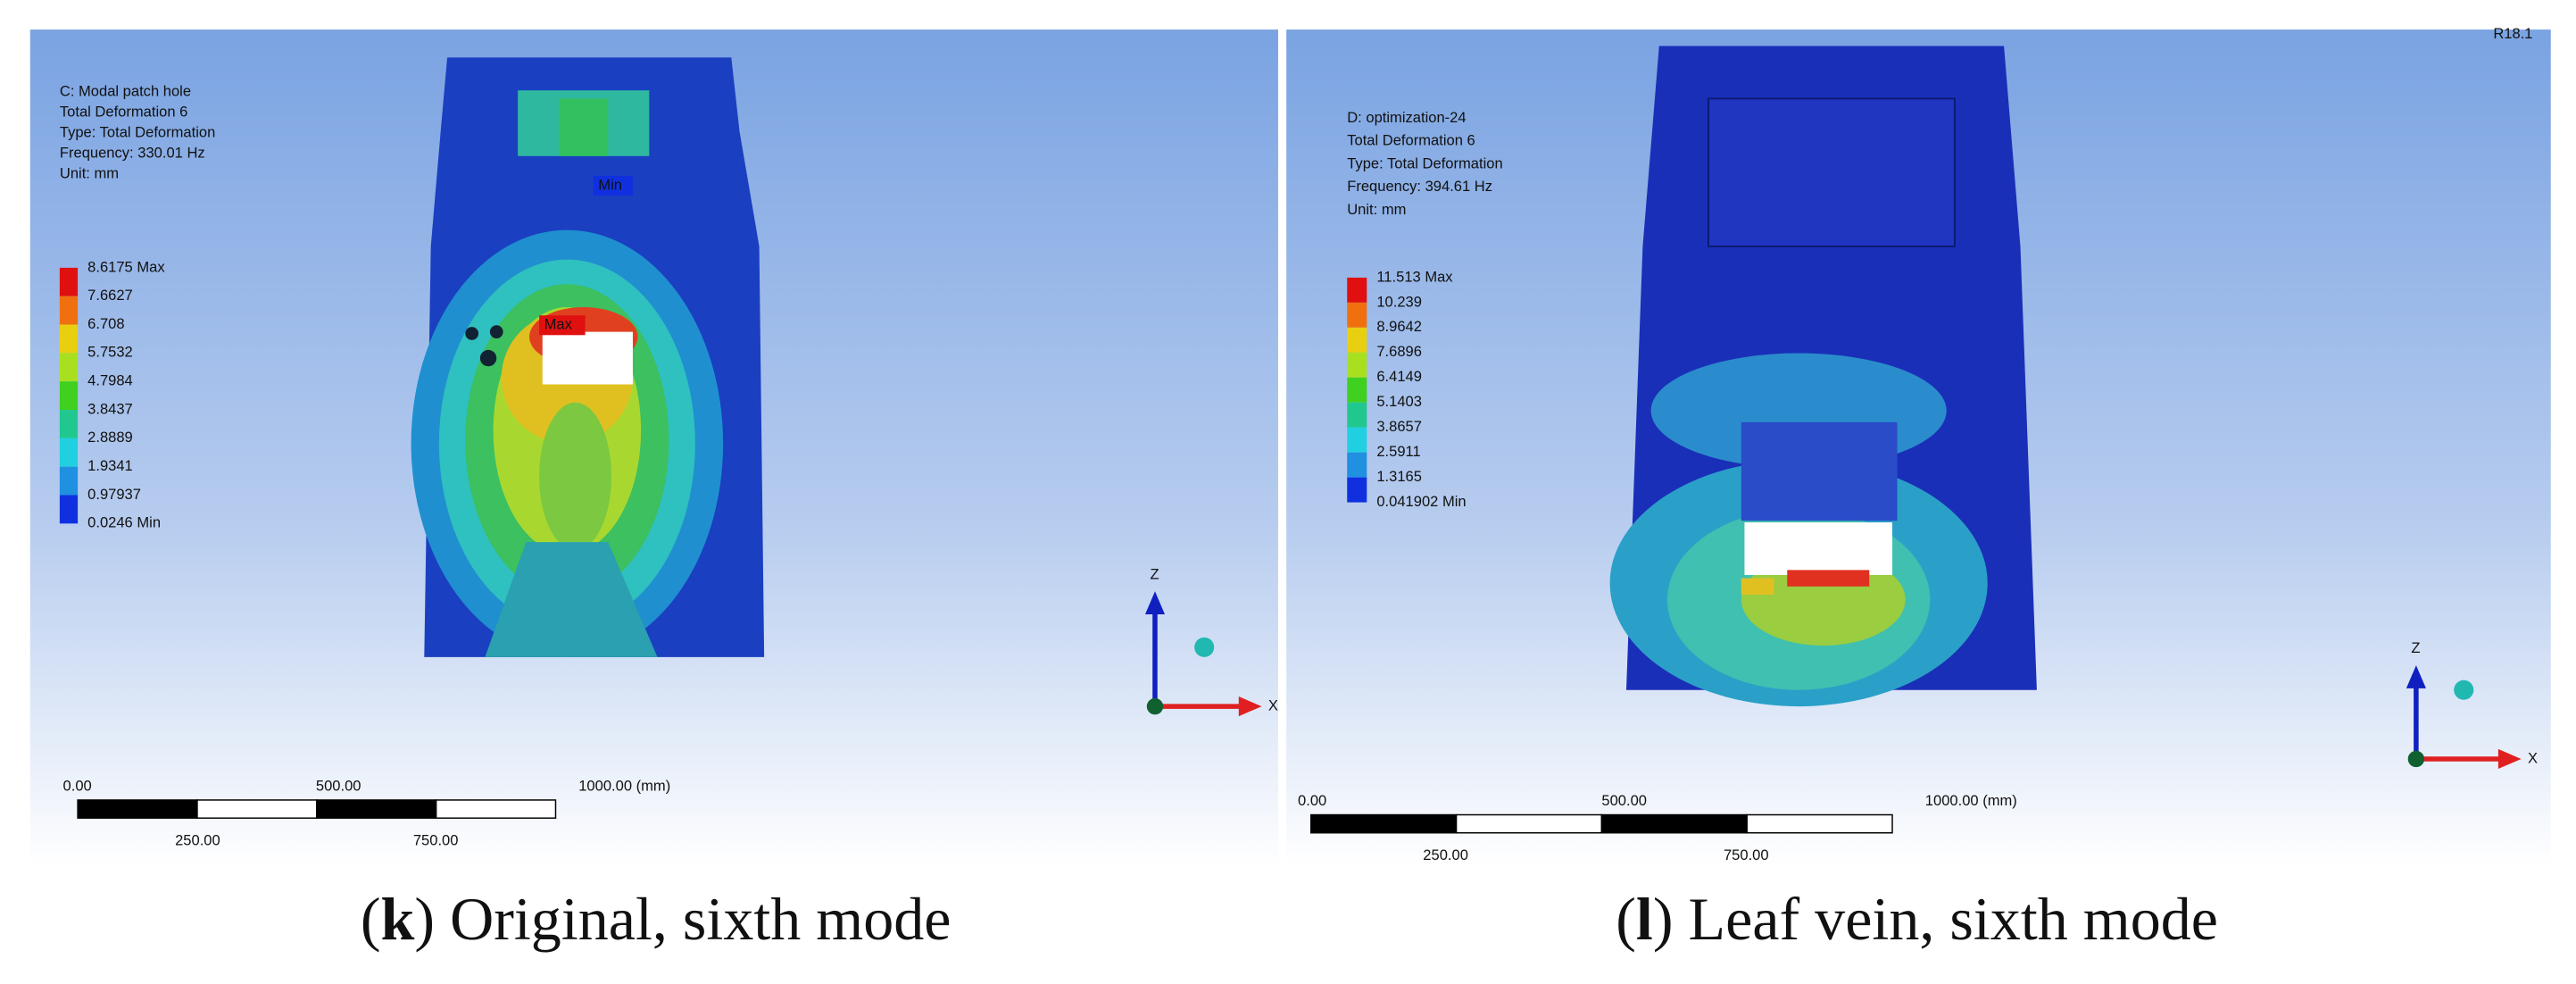  Describe the element at coordinates (558, 324) in the screenshot. I see `max-tag: Max` at that location.